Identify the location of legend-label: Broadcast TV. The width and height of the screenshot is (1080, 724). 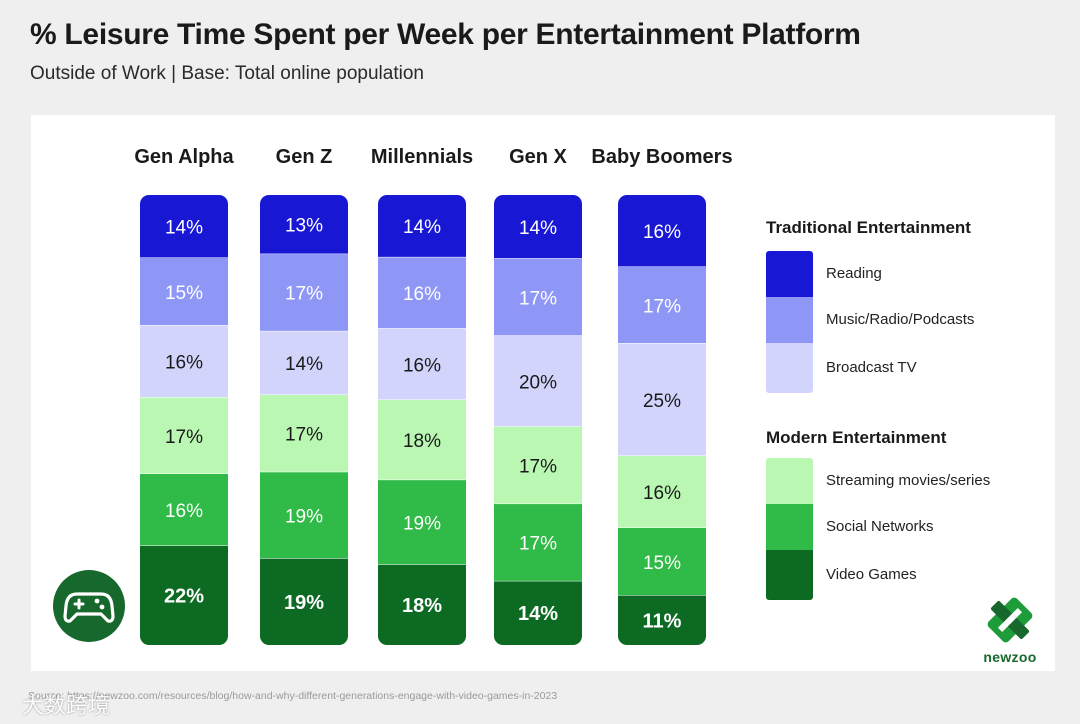
(871, 367).